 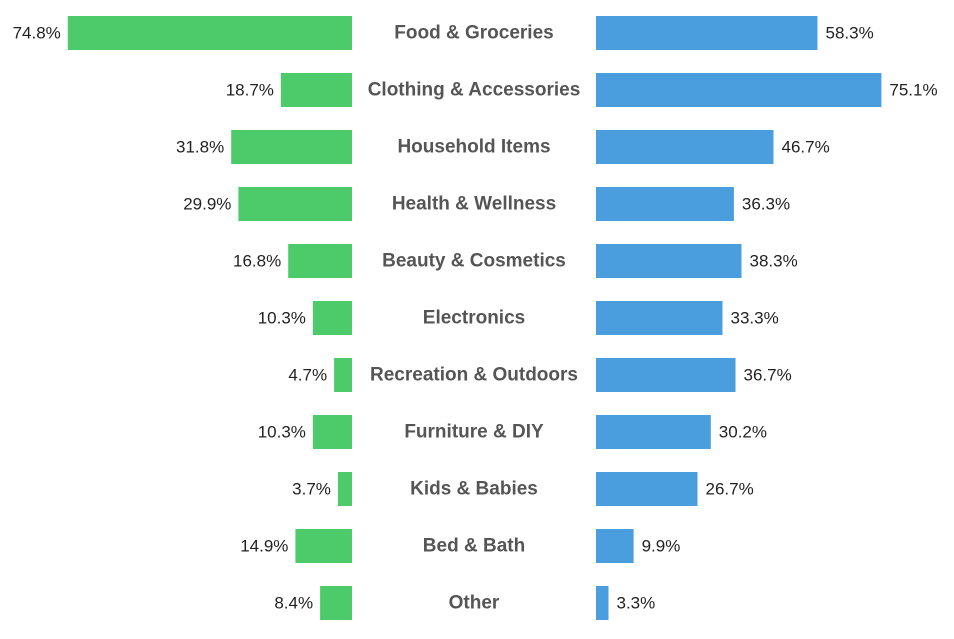 I want to click on category-label: Electronics, so click(x=474, y=318).